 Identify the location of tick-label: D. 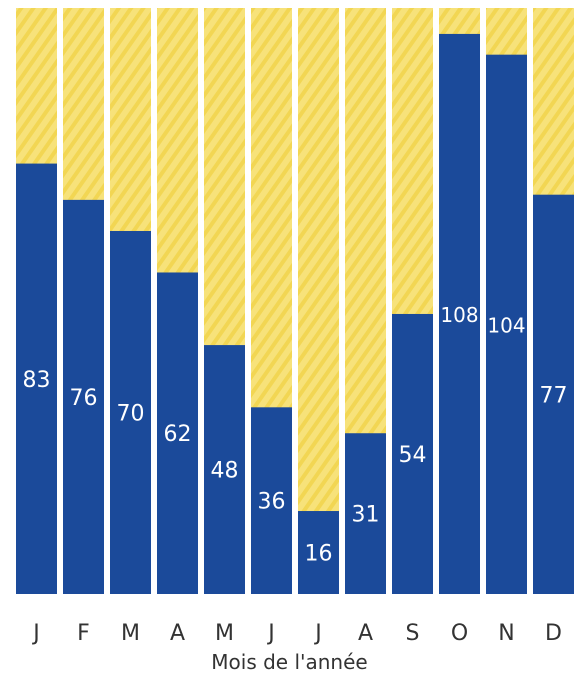
(553, 633).